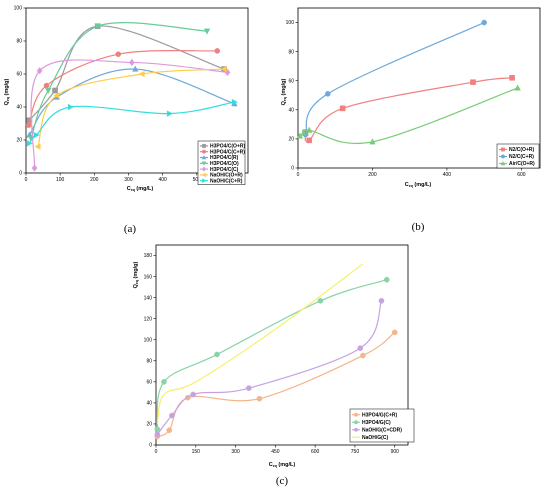 The width and height of the screenshot is (550, 488). What do you see at coordinates (290, 23) in the screenshot?
I see `y-tick-label-b-5: 100` at bounding box center [290, 23].